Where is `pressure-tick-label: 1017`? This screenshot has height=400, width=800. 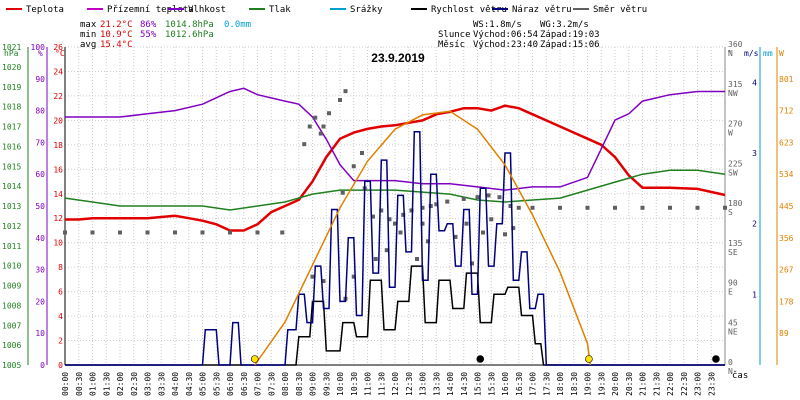
pressure-tick-label: 1017 is located at coordinates (11, 127).